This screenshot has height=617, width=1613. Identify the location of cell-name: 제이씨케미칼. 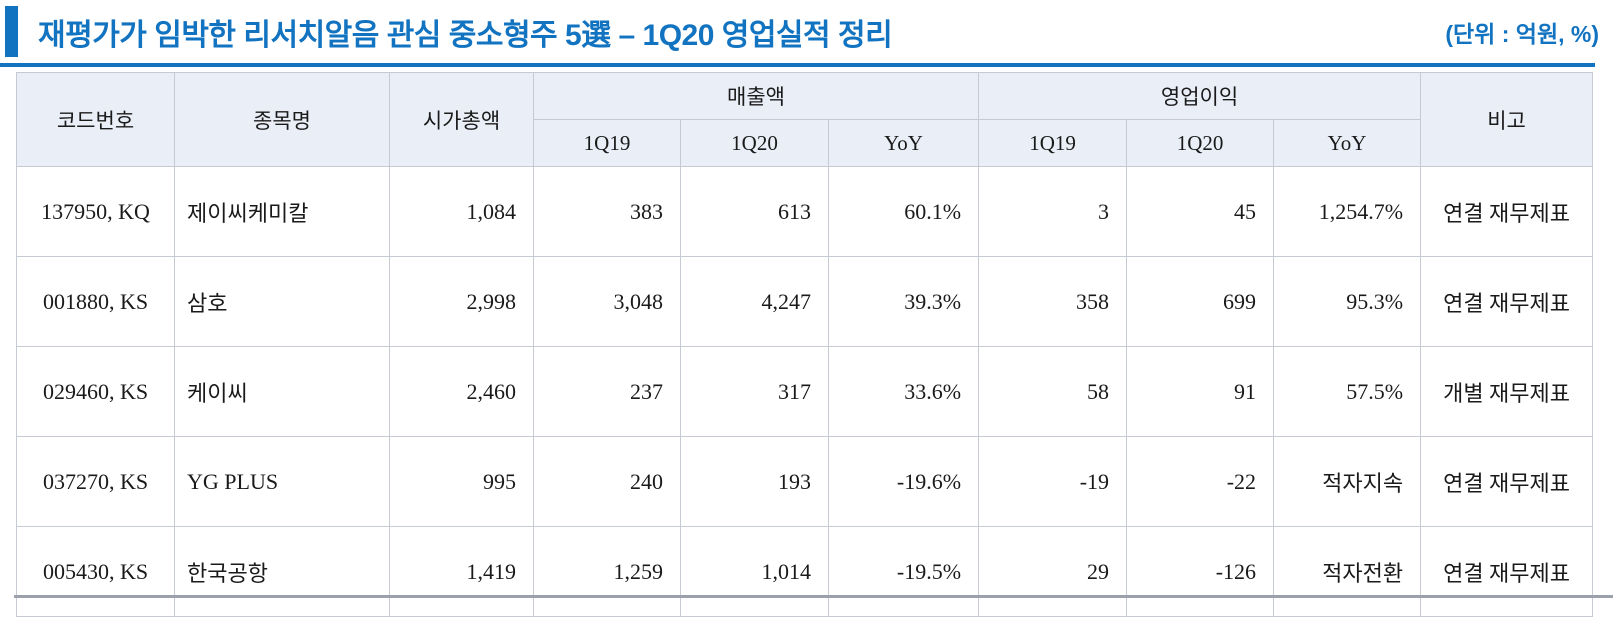
(282, 211).